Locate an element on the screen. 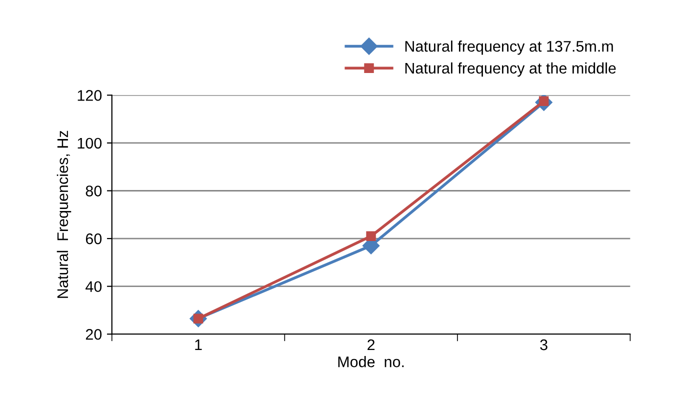 The width and height of the screenshot is (674, 405). x-axis-title: Mode no. is located at coordinates (371, 362).